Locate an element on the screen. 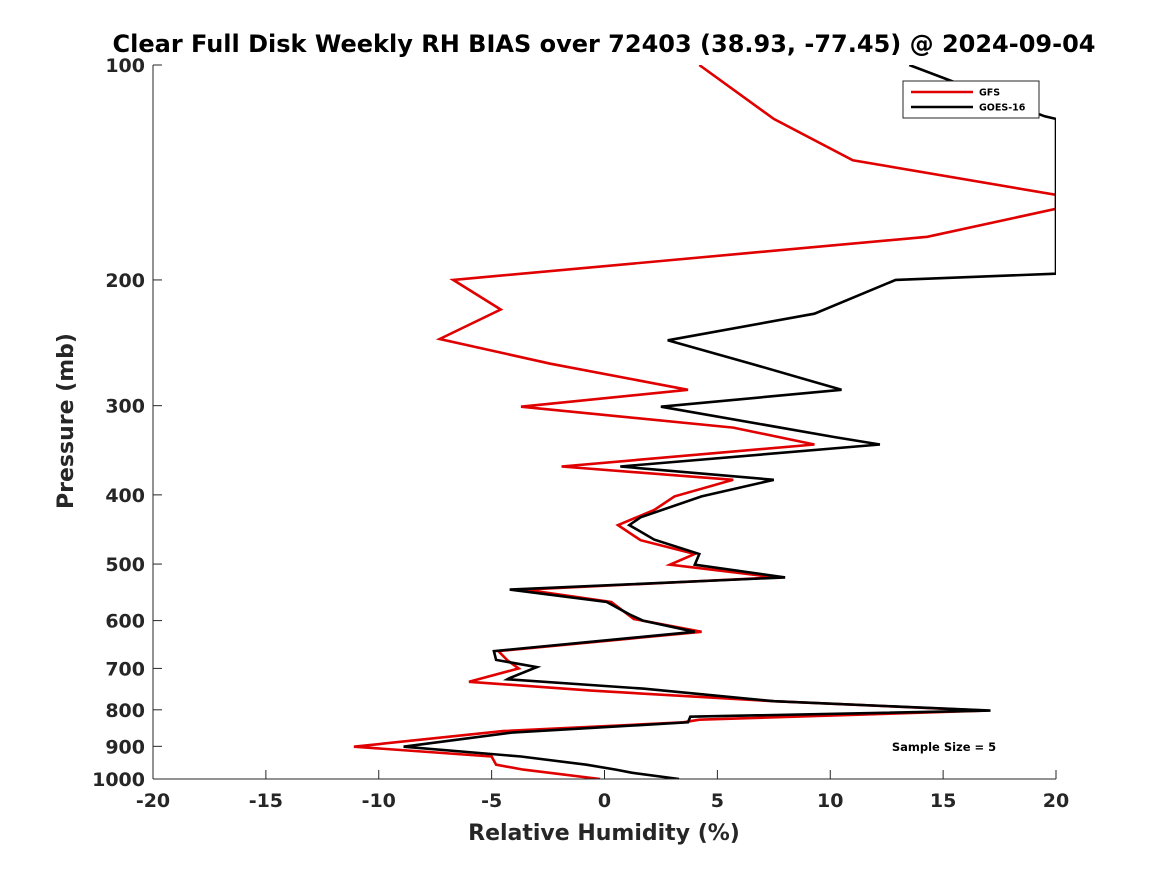 This screenshot has height=875, width=1167. y-tick-label: 100 is located at coordinates (125, 66).